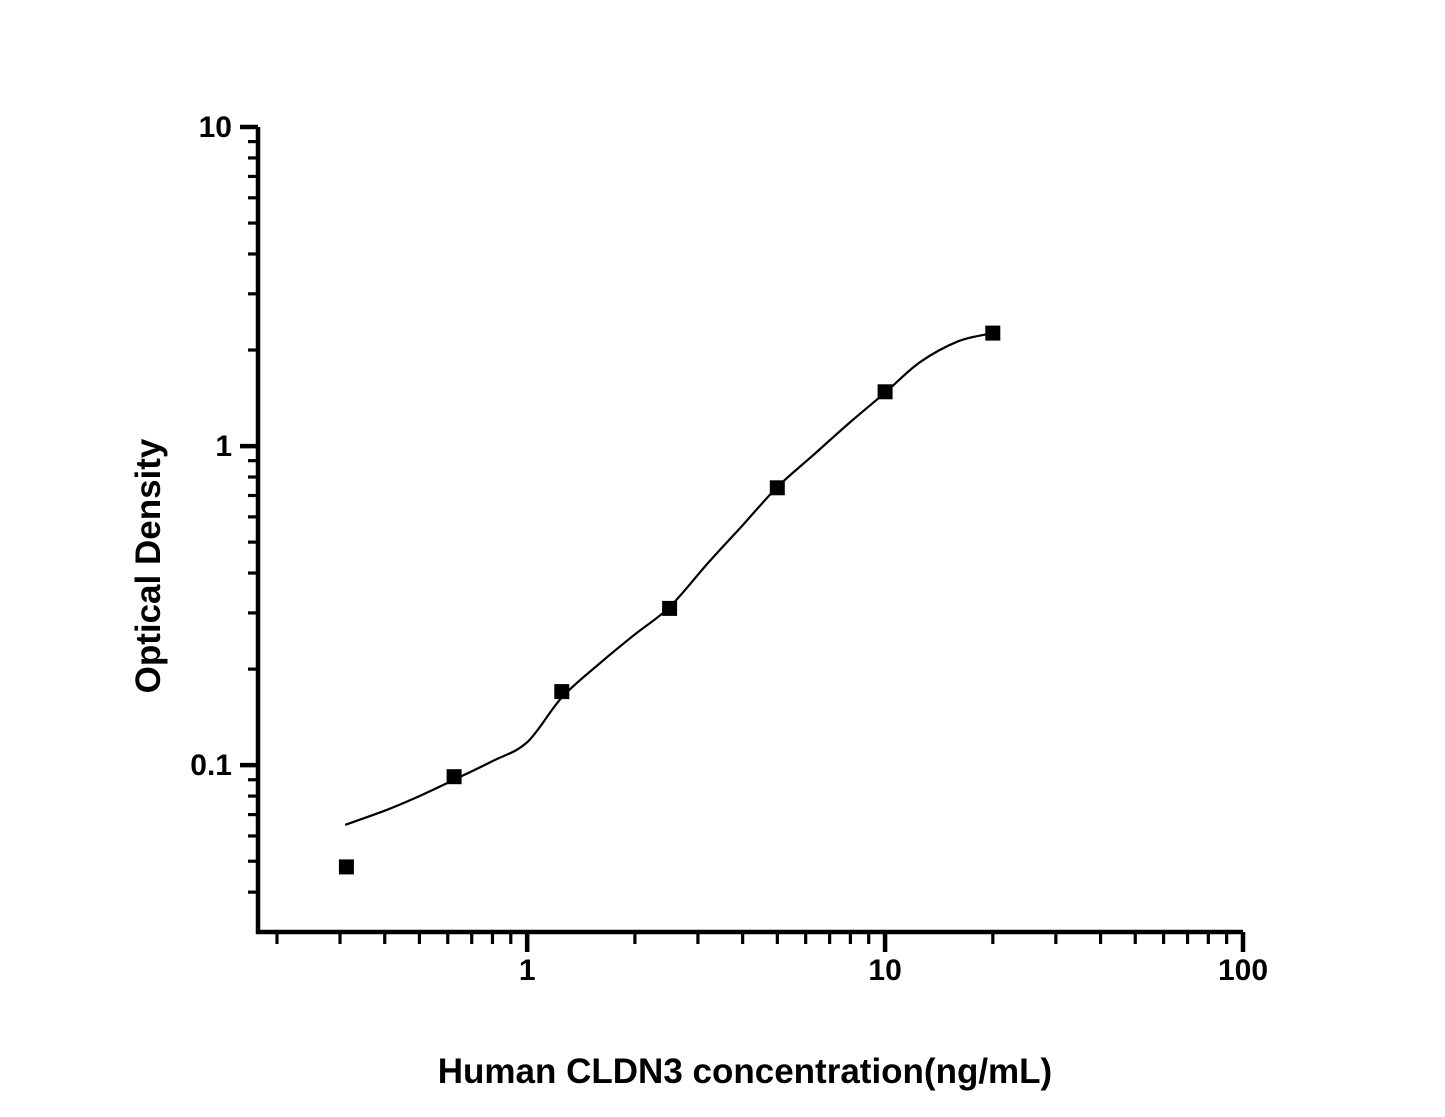 The image size is (1445, 1117). What do you see at coordinates (527, 970) in the screenshot?
I see `x-tick-label: 1` at bounding box center [527, 970].